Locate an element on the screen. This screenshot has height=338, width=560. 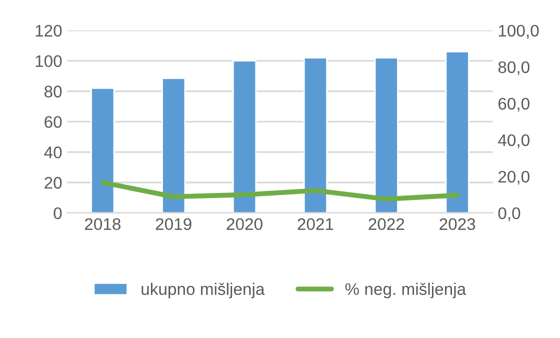
y-tick-label: 80 is located at coordinates (53, 92).